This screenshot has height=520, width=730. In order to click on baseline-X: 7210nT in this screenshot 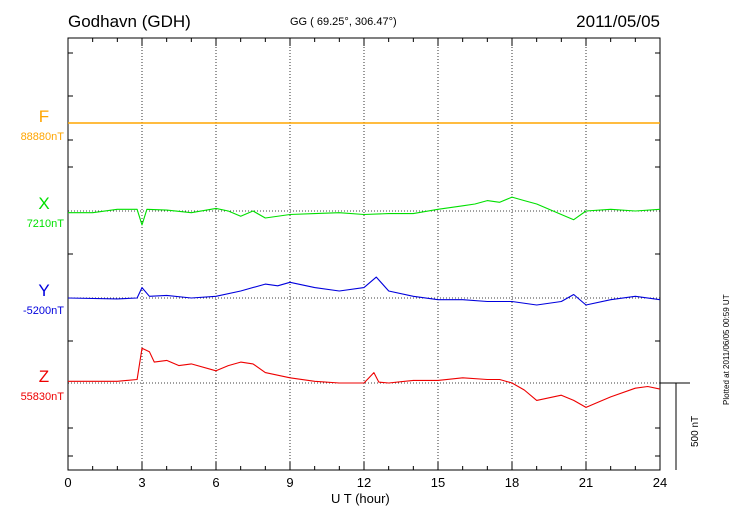, I will do `click(45, 224)`.